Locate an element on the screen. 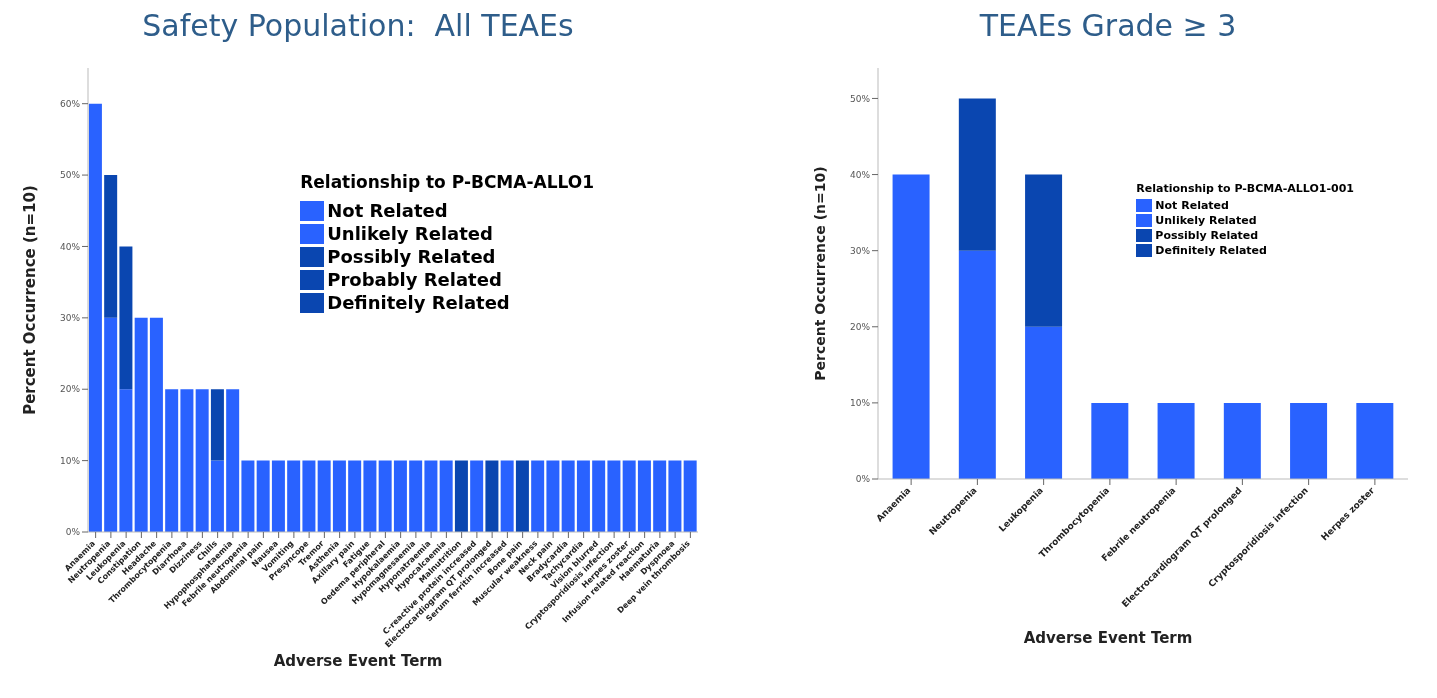 Image resolution: width=1437 pixels, height=698 pixels. legend-title: Relationship to P-BCMA-ALLO1 is located at coordinates (447, 182).